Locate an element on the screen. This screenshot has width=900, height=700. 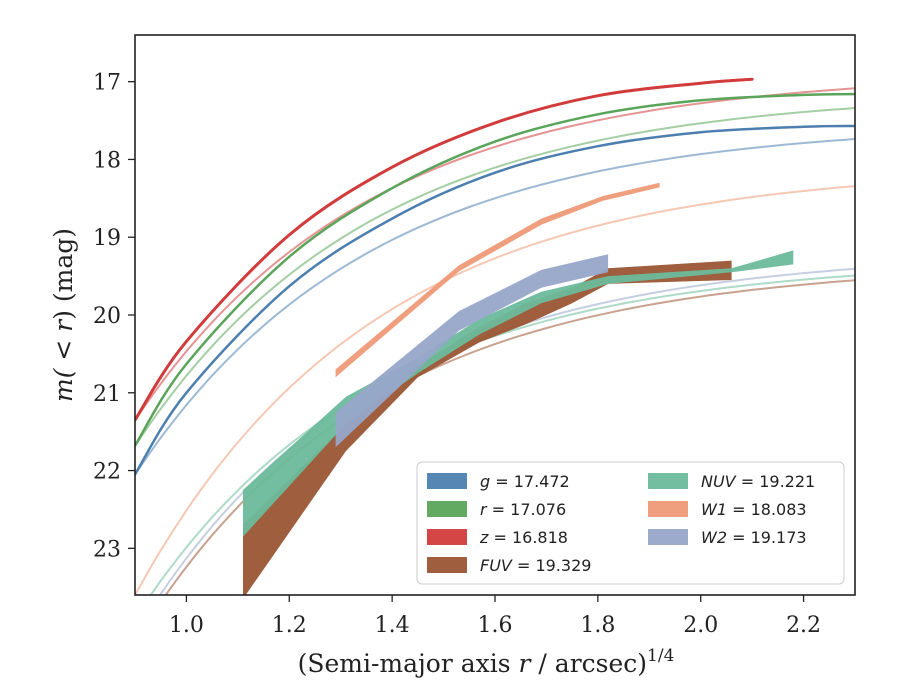
y-tick-label: 17 is located at coordinates (107, 83).